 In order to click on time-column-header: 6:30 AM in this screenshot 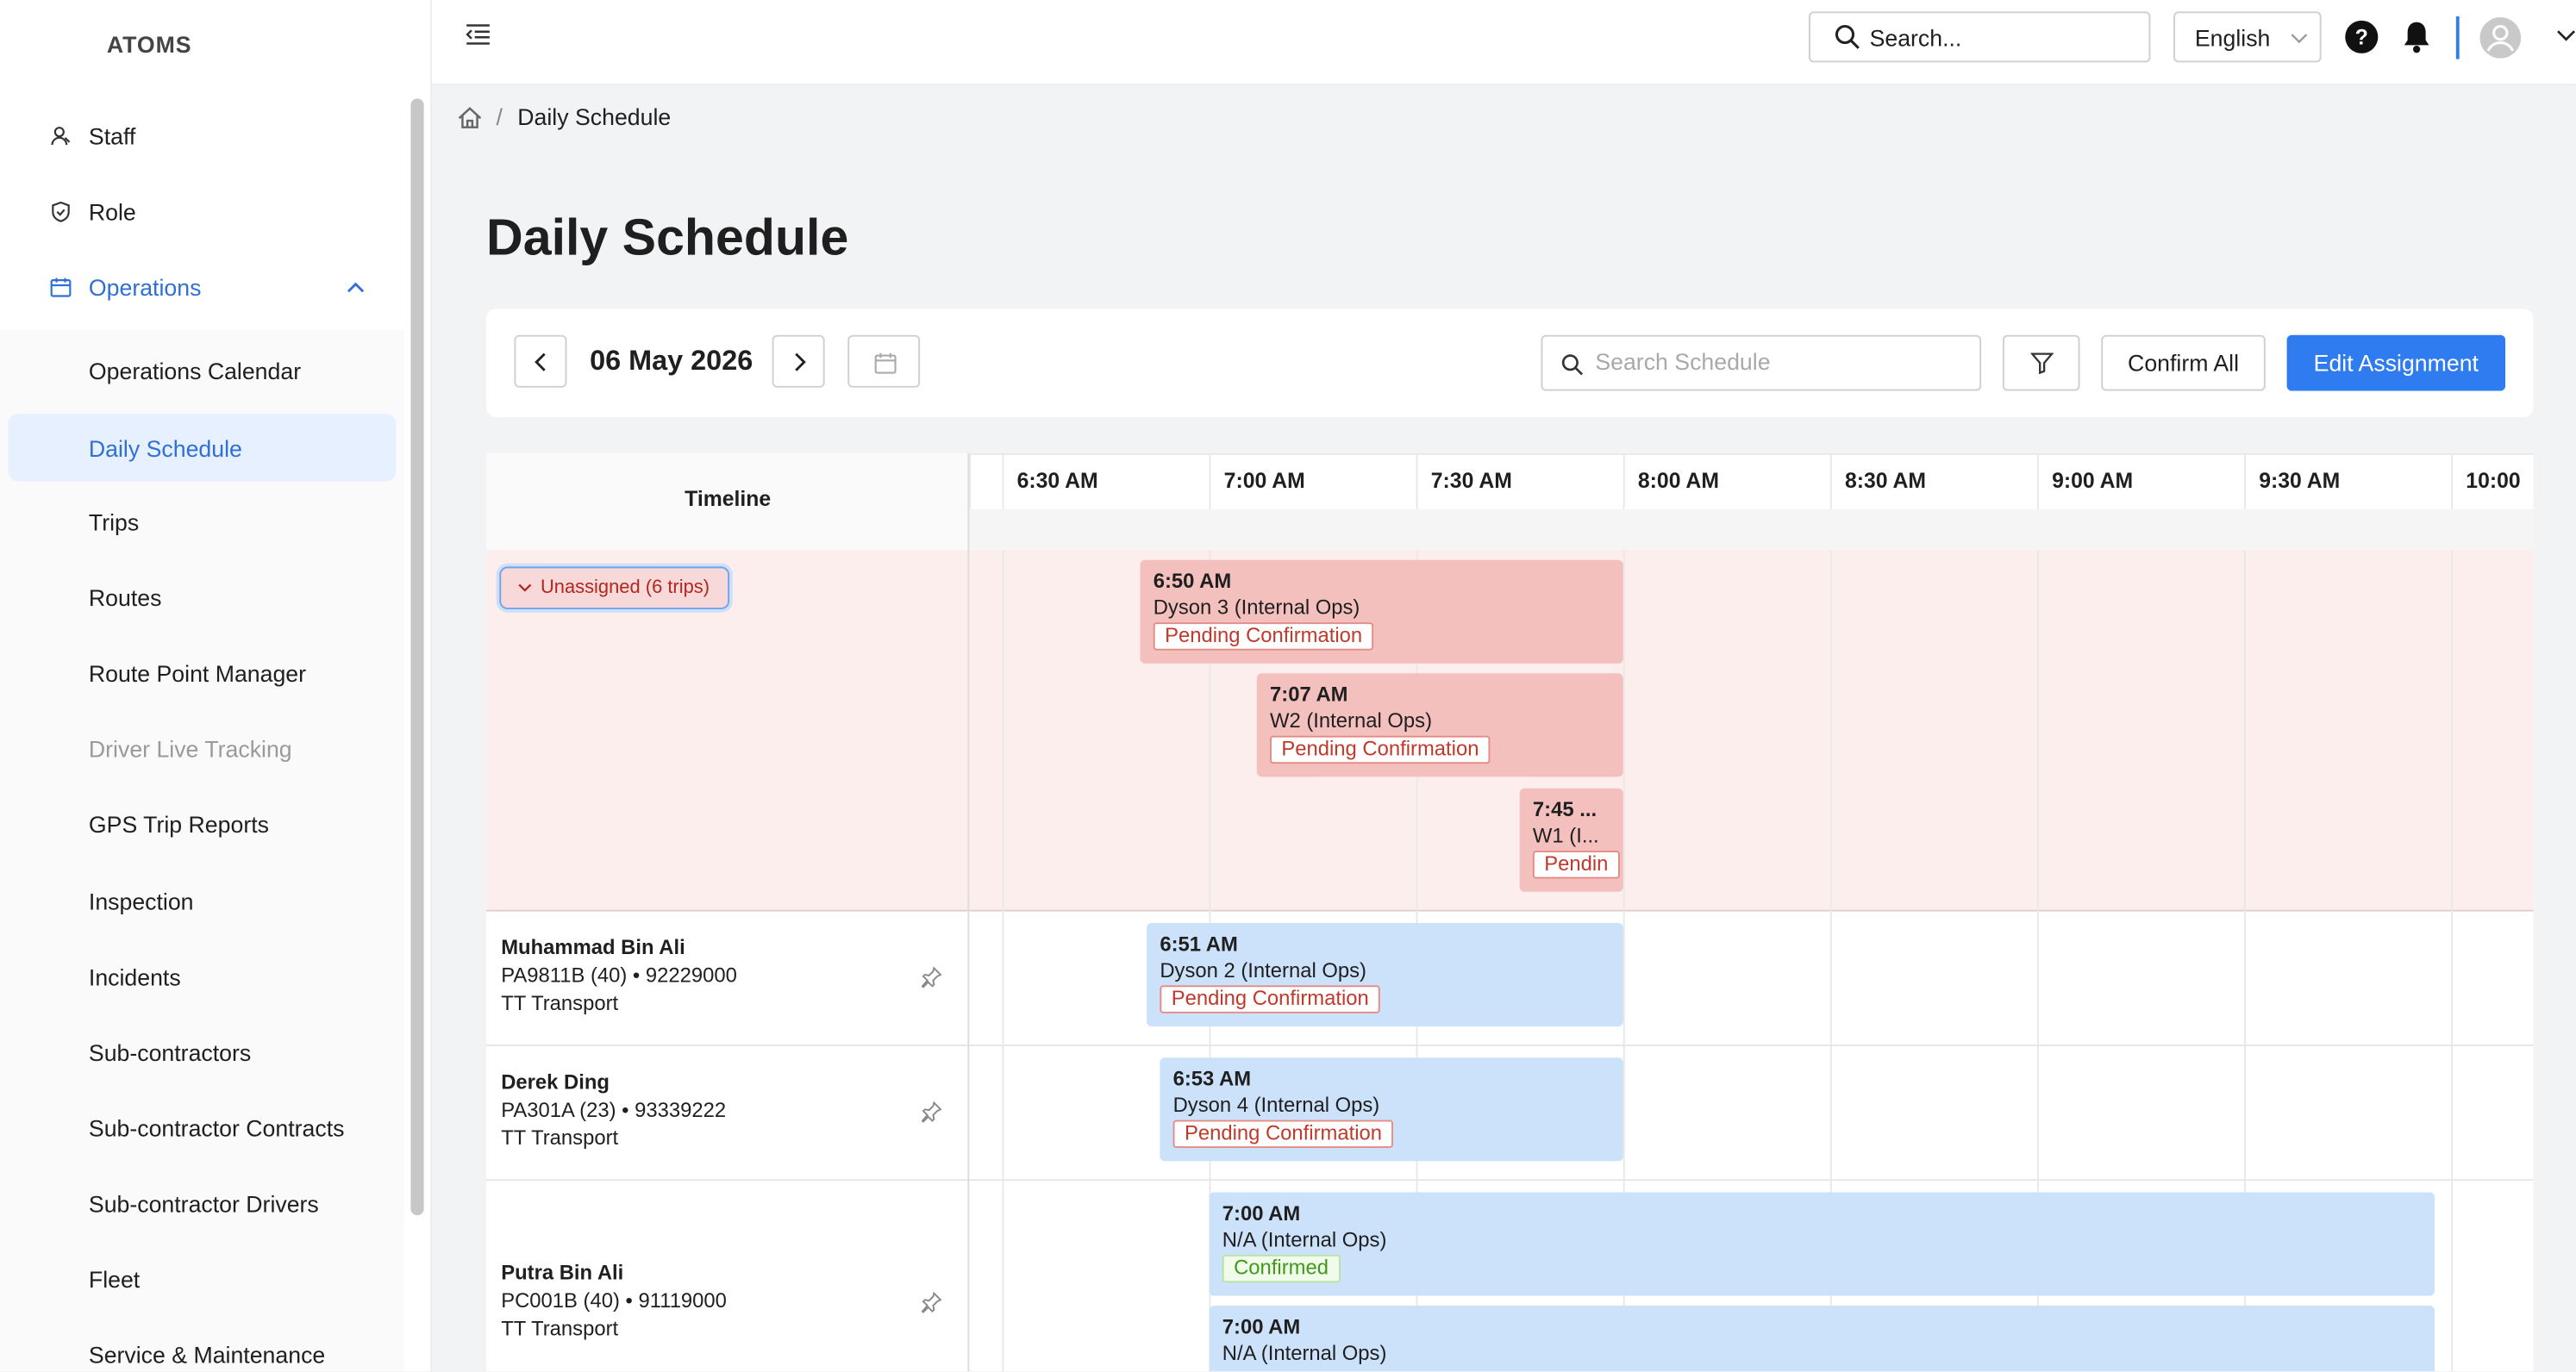, I will do `click(1106, 481)`.